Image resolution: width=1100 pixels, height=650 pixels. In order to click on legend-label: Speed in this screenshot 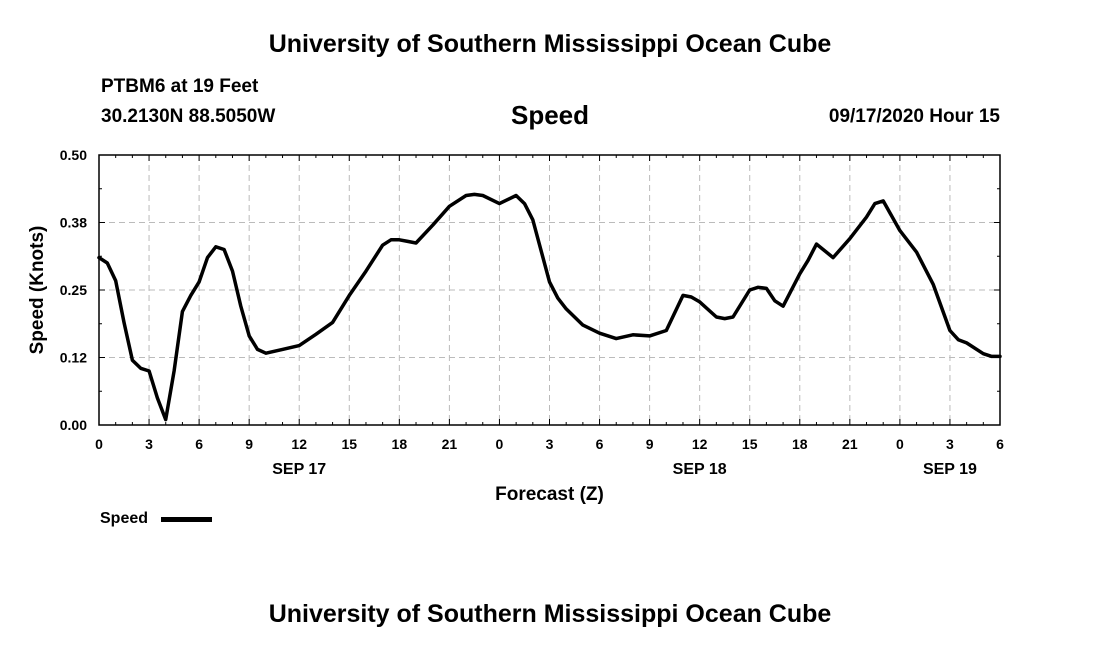, I will do `click(124, 518)`.